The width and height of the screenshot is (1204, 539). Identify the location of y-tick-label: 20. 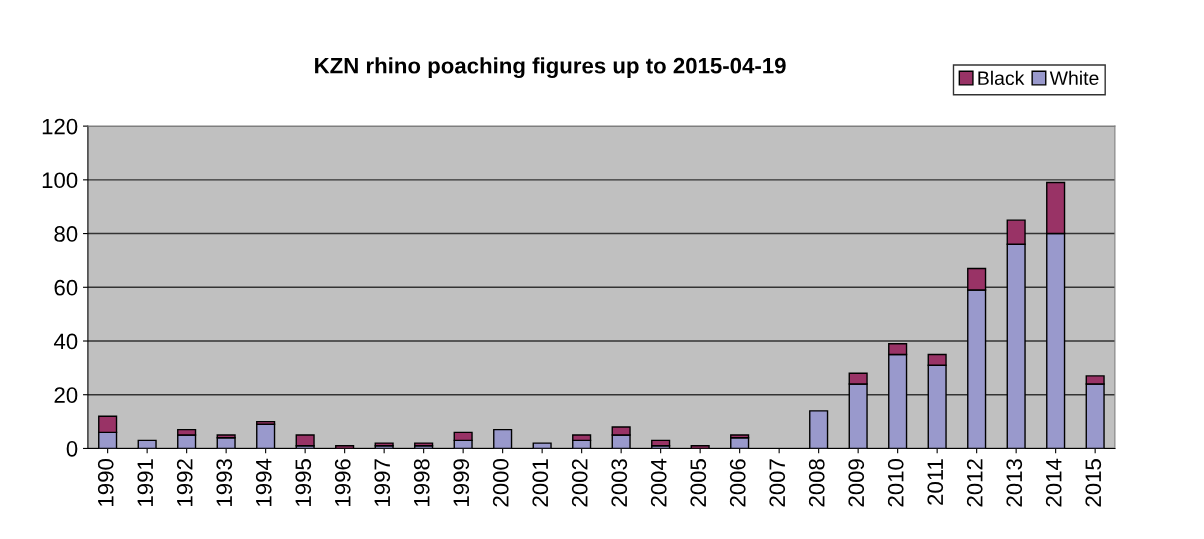
(66, 395).